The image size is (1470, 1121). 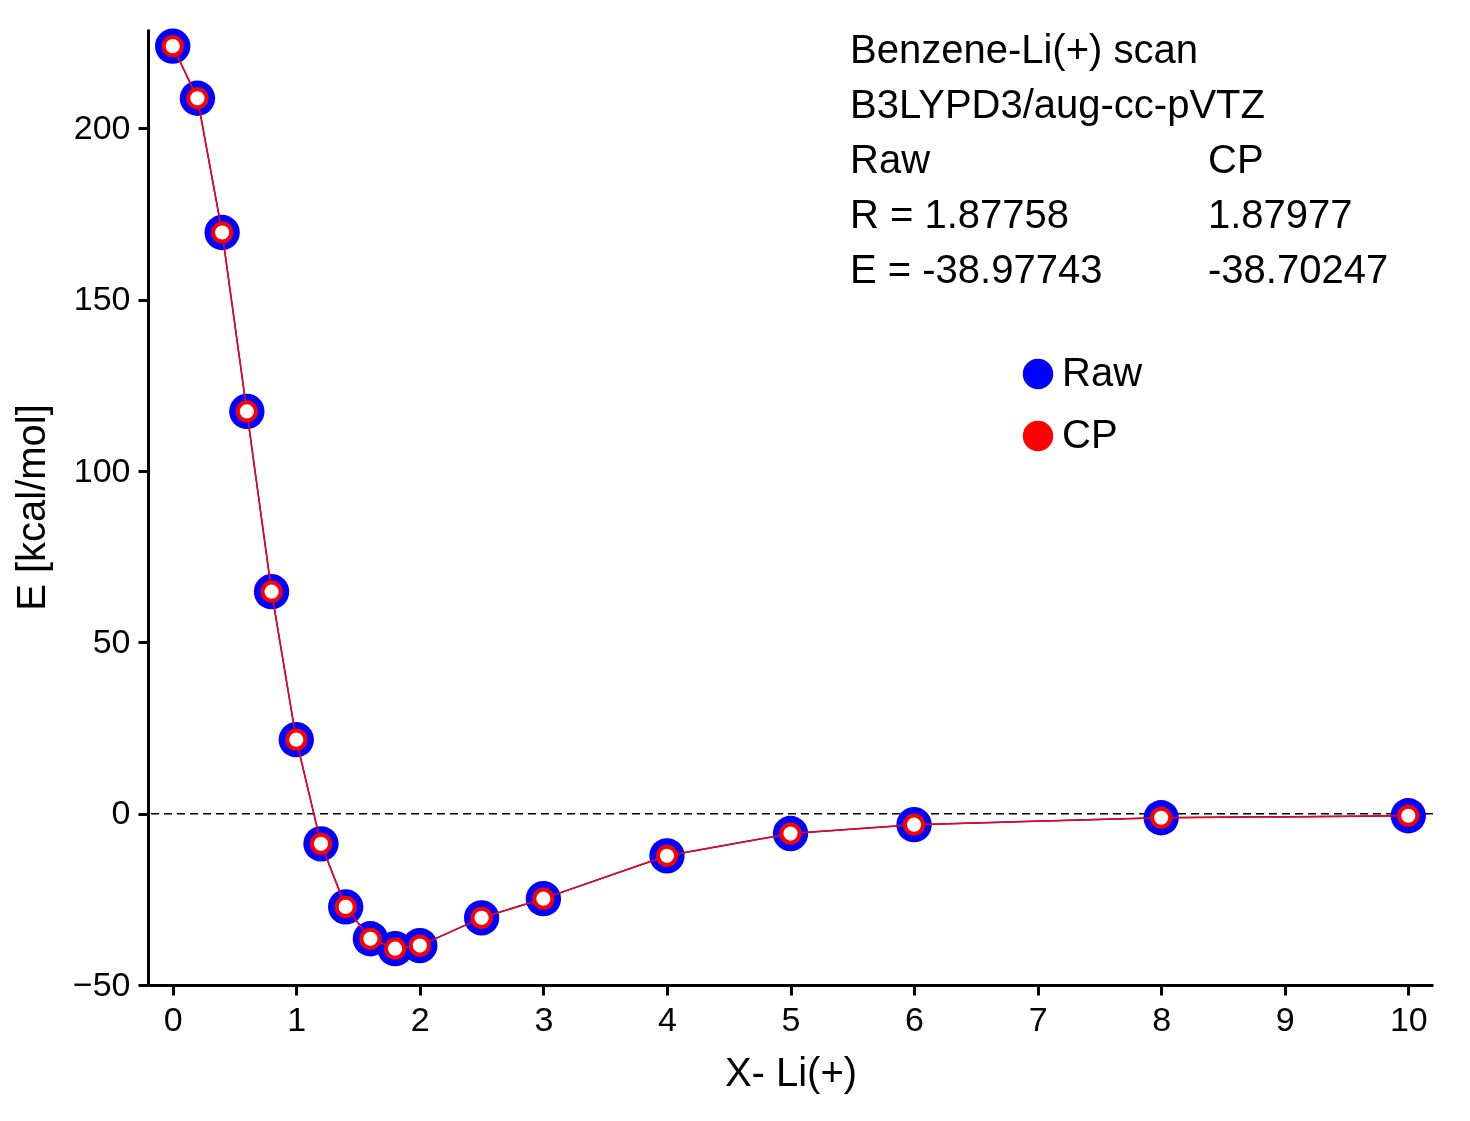 What do you see at coordinates (791, 1018) in the screenshot?
I see `x-tick-label: 5` at bounding box center [791, 1018].